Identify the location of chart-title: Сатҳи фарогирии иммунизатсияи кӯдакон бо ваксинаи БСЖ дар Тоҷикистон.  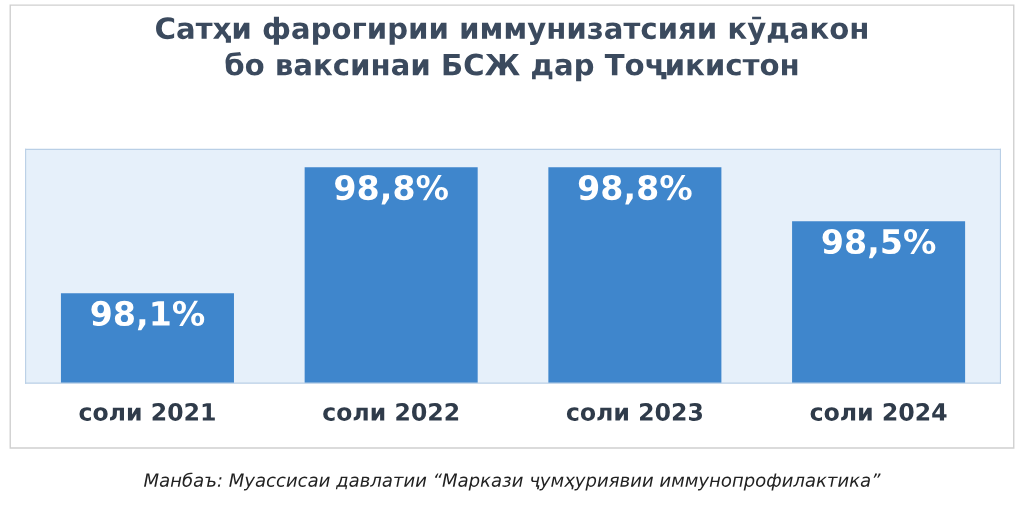
(511, 49).